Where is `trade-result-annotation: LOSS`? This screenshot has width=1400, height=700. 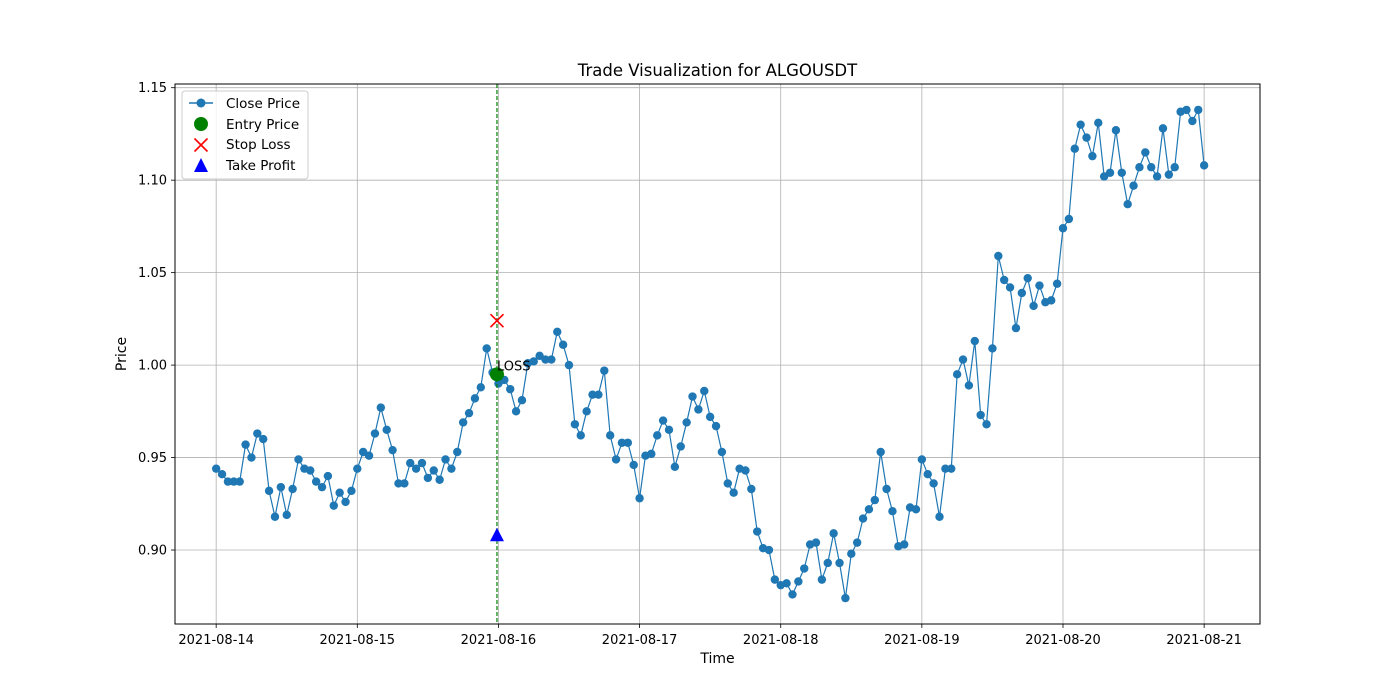
trade-result-annotation: LOSS is located at coordinates (514, 366).